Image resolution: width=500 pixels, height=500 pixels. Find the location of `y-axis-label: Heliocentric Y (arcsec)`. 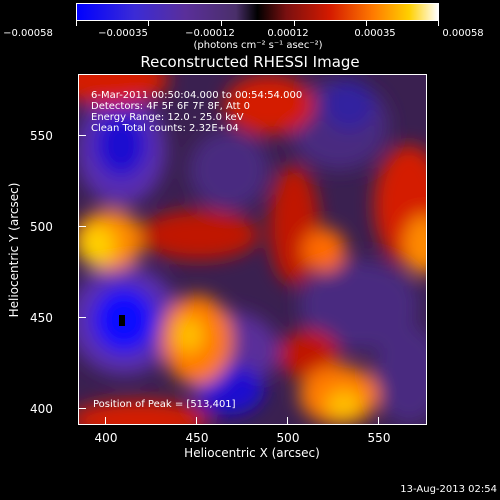

y-axis-label: Heliocentric Y (arcsec) is located at coordinates (14, 250).